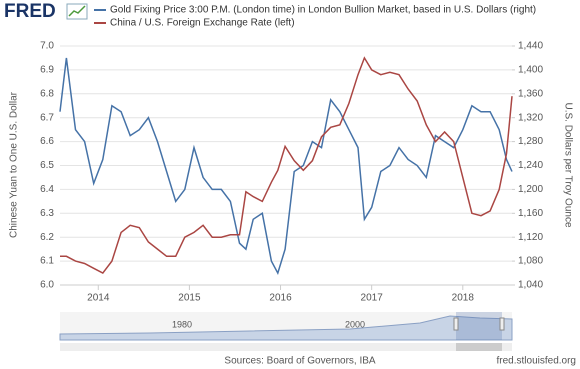  What do you see at coordinates (280, 298) in the screenshot?
I see `x-tick-label: 2016` at bounding box center [280, 298].